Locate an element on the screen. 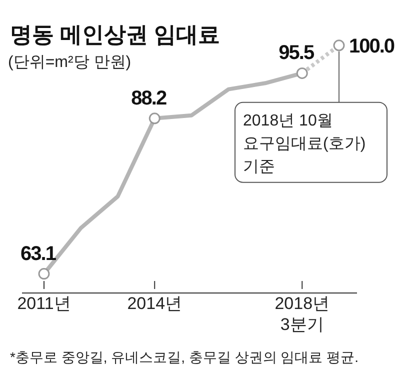 The width and height of the screenshot is (396, 391). annotation: 2018년 10월 요구임대료(호가) 기준 is located at coordinates (304, 144).